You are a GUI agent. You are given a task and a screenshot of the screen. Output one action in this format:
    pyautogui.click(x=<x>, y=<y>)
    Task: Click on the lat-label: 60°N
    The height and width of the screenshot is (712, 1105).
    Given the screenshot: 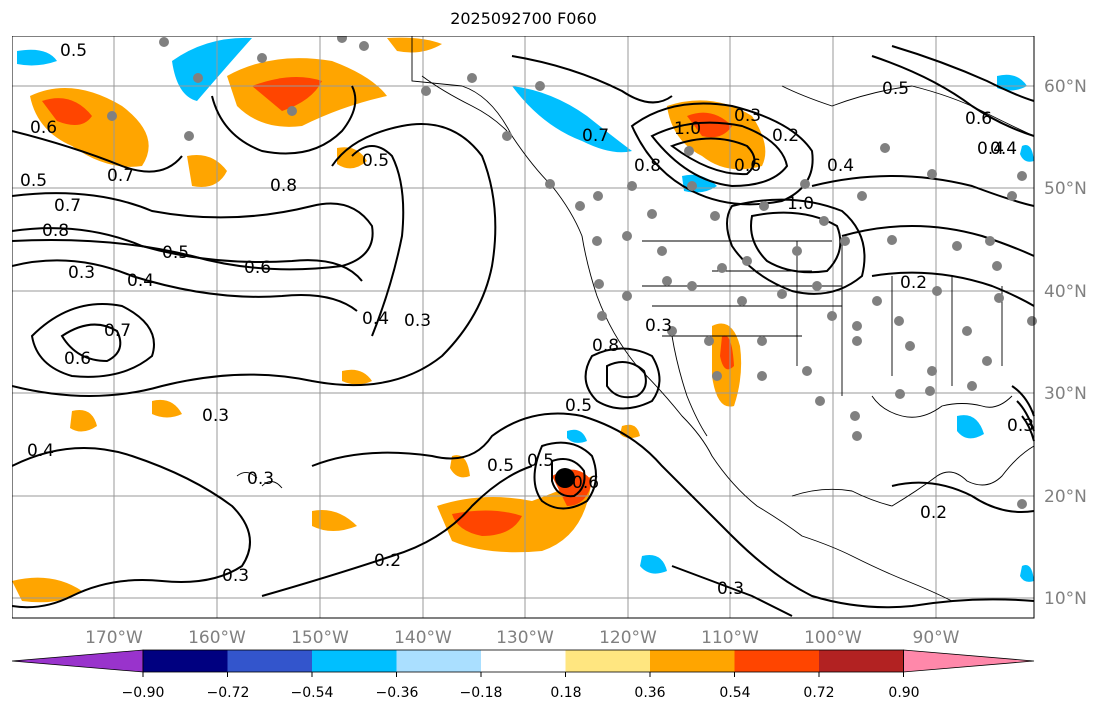 What is the action you would take?
    pyautogui.click(x=1065, y=87)
    